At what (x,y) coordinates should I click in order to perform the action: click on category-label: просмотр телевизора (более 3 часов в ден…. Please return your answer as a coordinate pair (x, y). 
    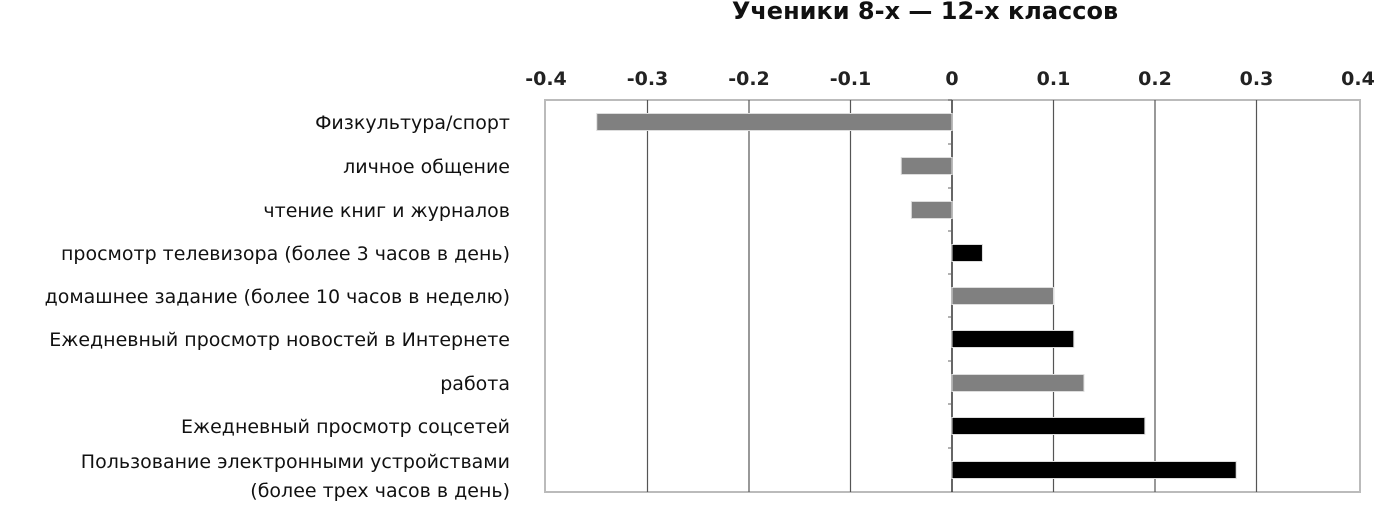
    Looking at the image, I should click on (285, 254).